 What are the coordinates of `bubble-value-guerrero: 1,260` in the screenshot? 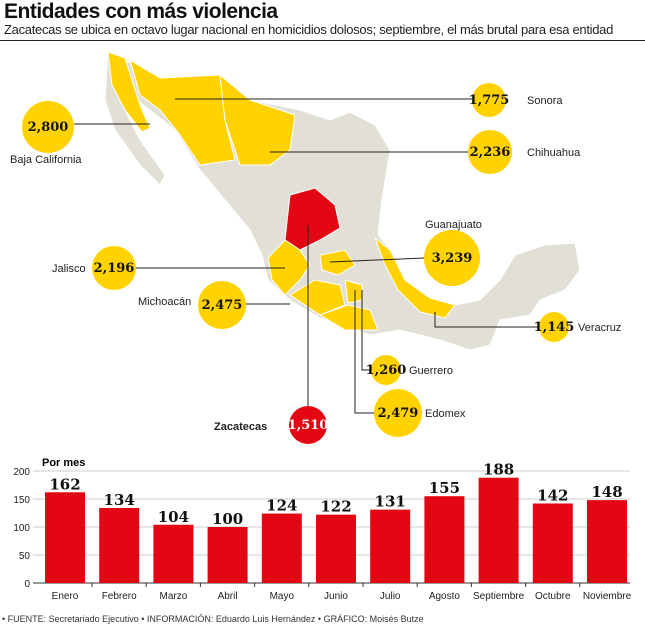 It's located at (386, 370).